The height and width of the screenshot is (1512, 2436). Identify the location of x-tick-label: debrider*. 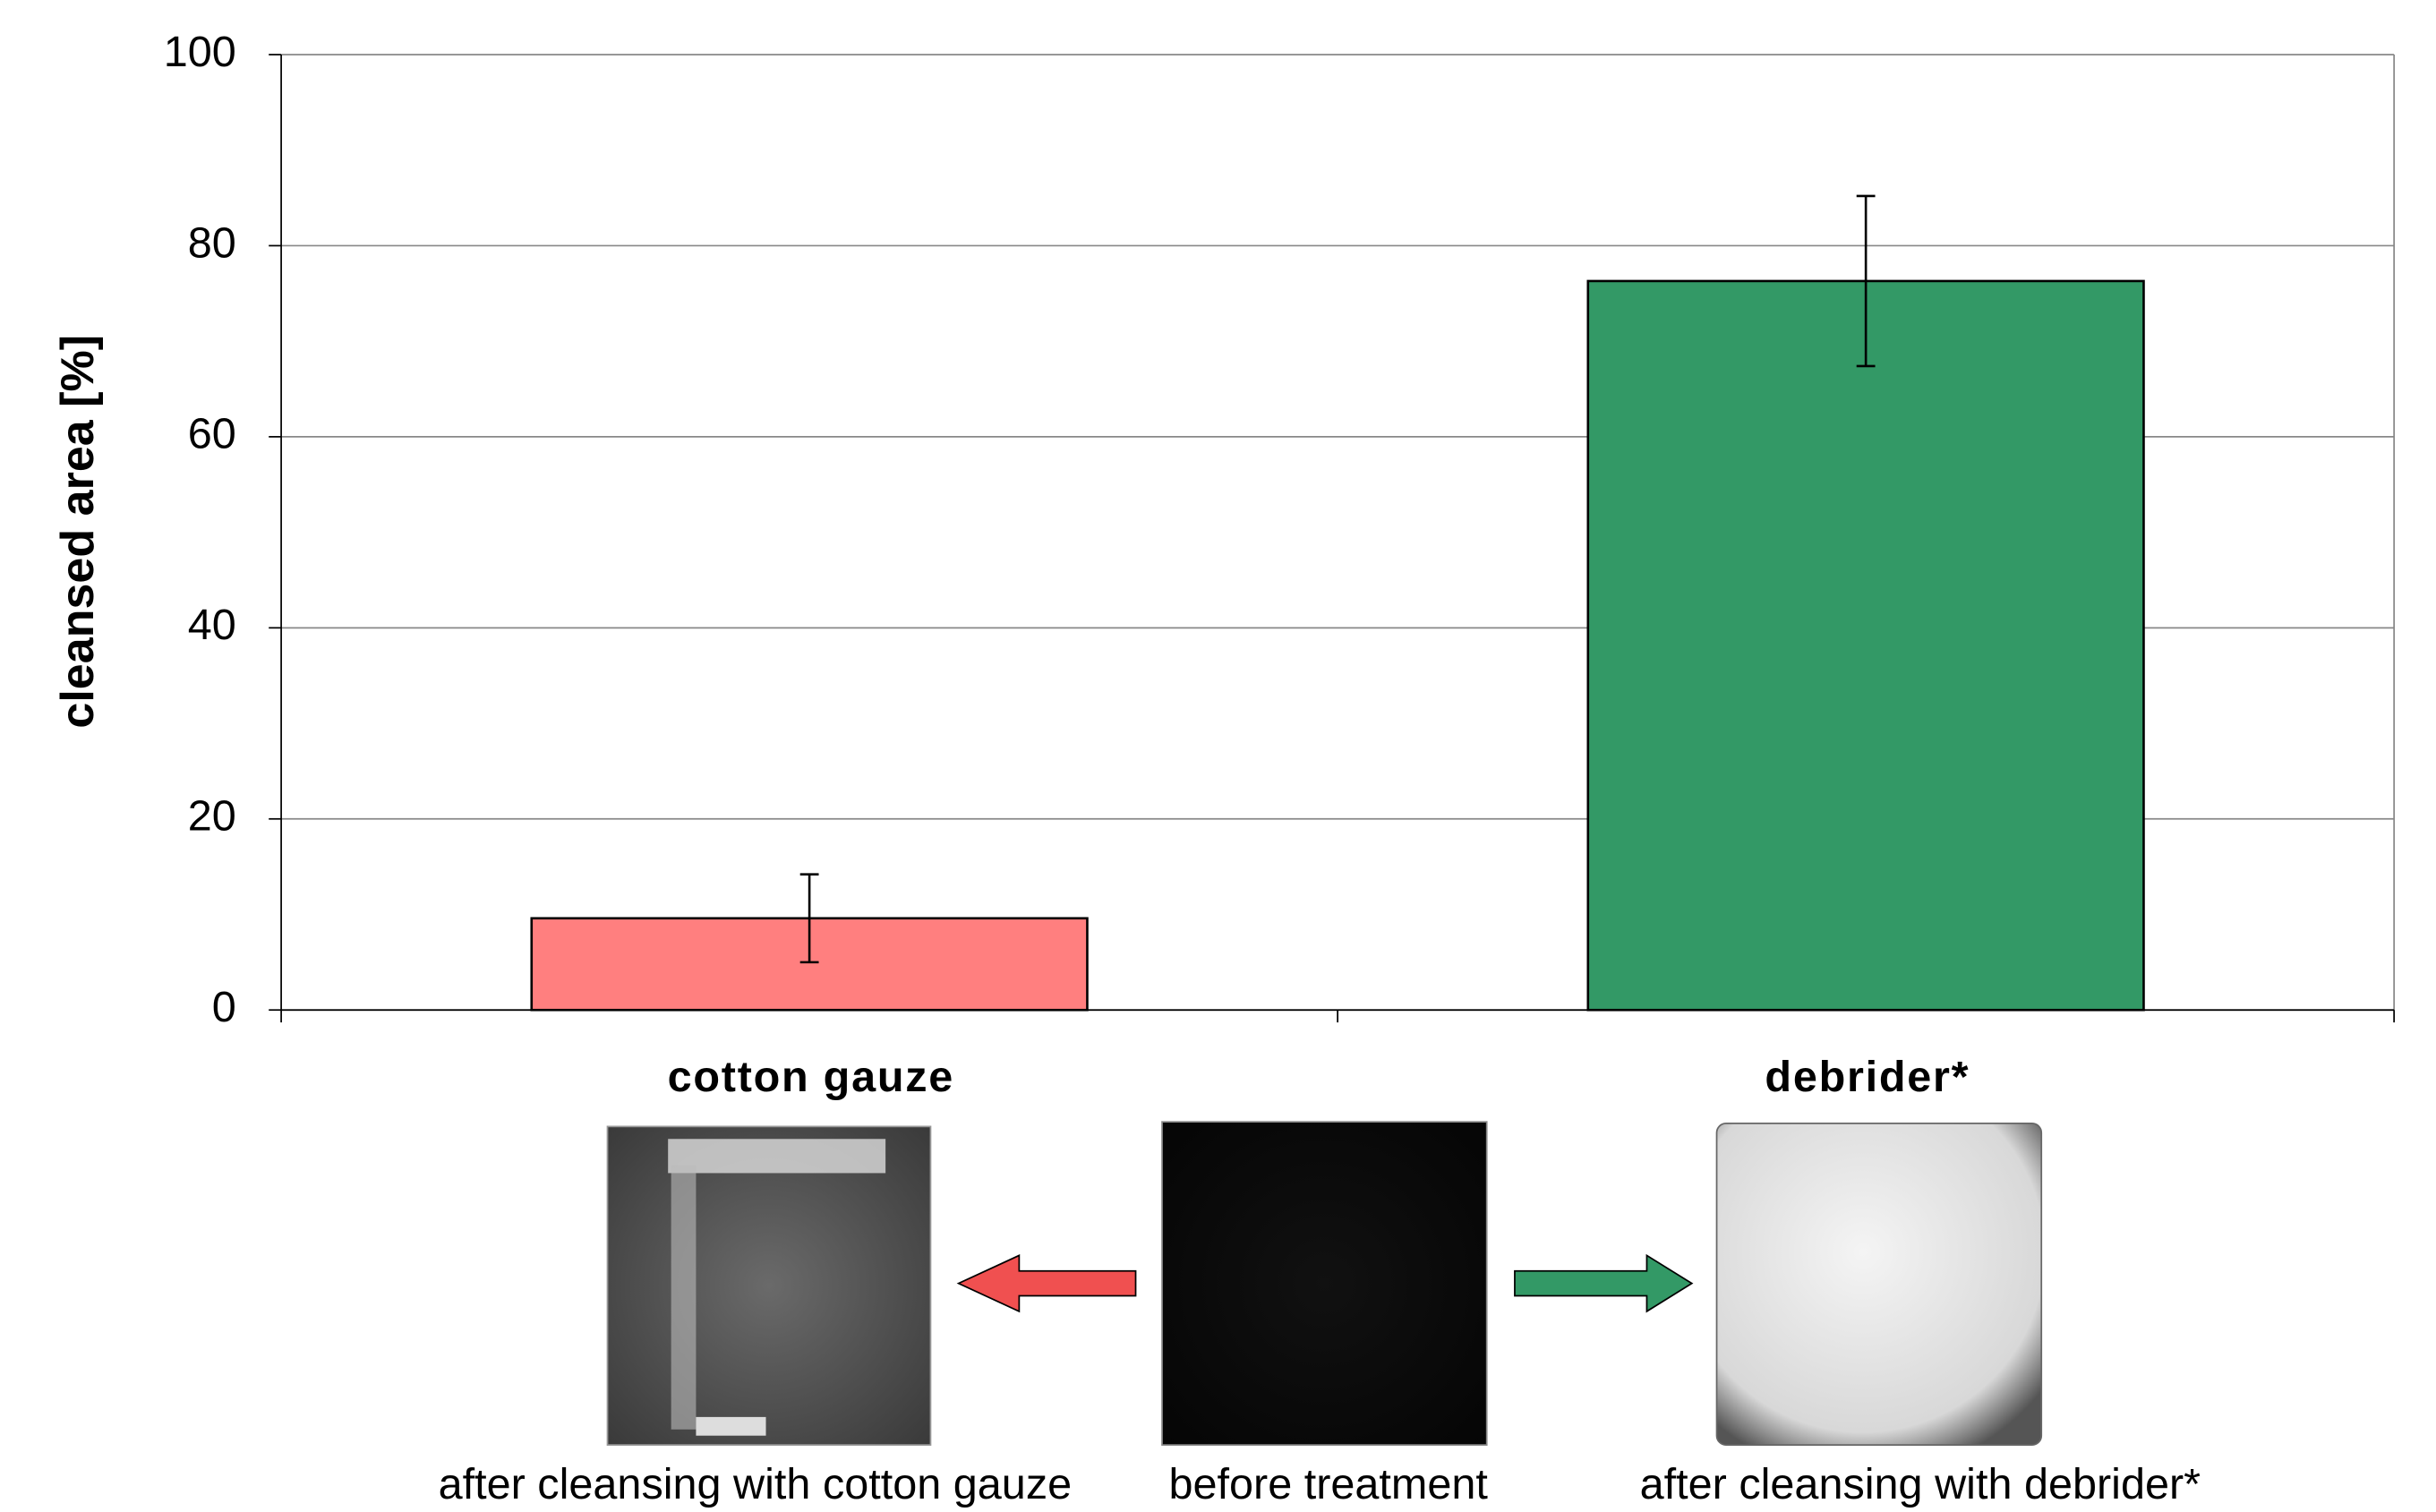
(1867, 1077).